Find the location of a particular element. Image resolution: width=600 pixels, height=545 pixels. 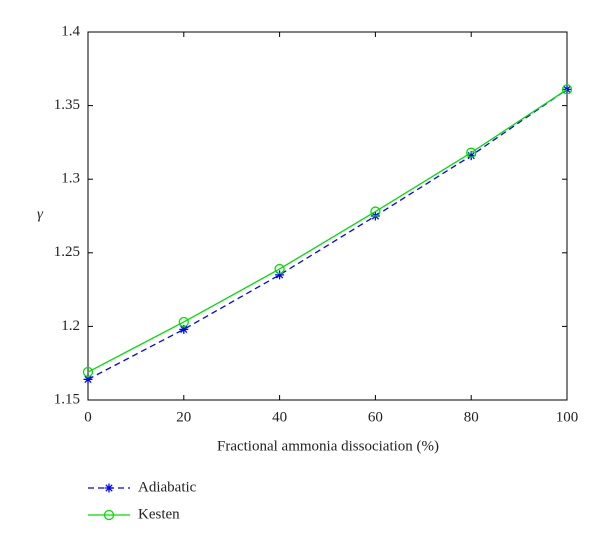

x-tick-label: 80 is located at coordinates (471, 417).